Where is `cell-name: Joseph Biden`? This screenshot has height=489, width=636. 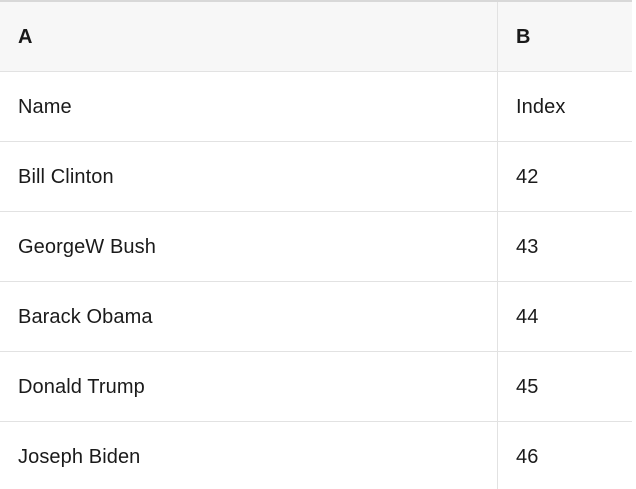 cell-name: Joseph Biden is located at coordinates (79, 456).